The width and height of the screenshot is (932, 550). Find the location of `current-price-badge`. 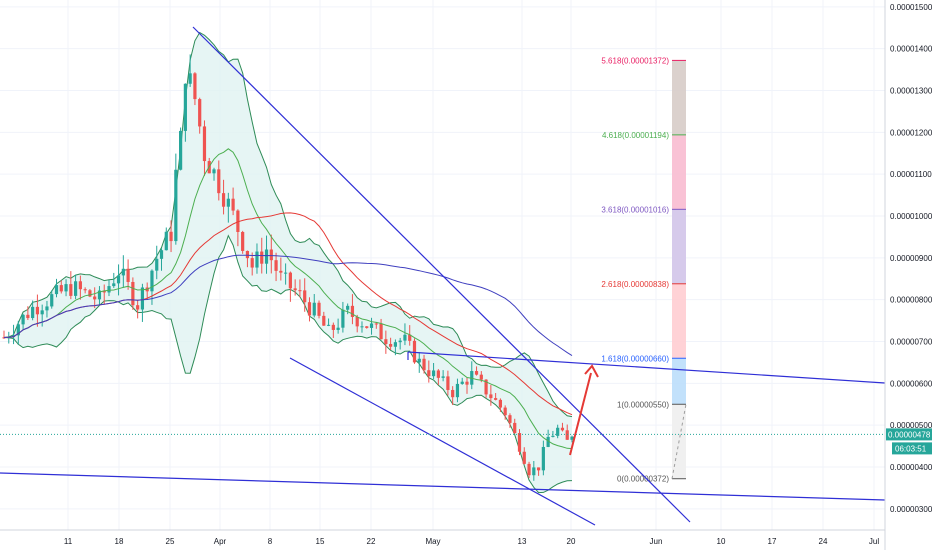

current-price-badge is located at coordinates (909, 434).